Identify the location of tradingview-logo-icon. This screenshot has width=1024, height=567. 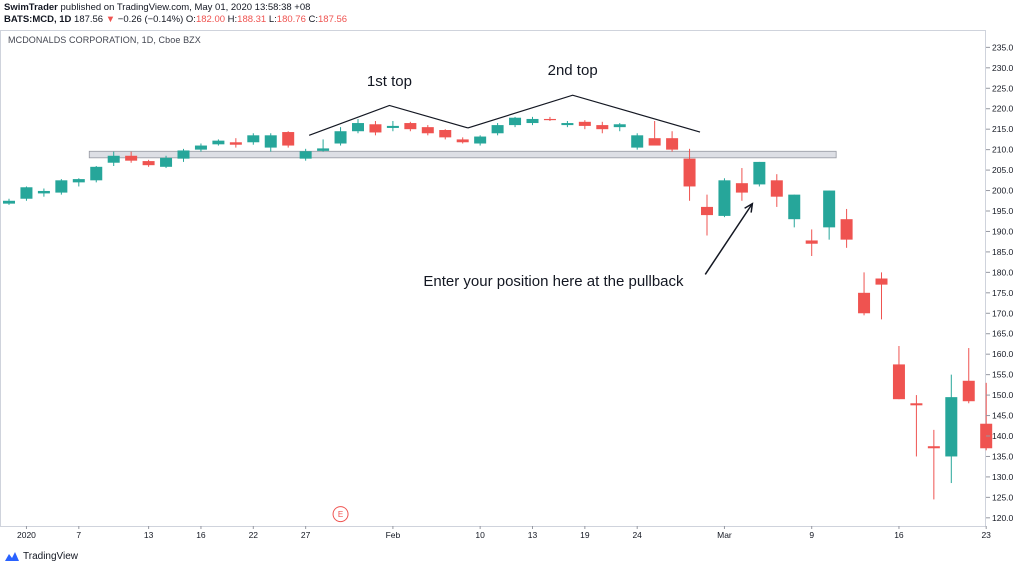
(12, 556).